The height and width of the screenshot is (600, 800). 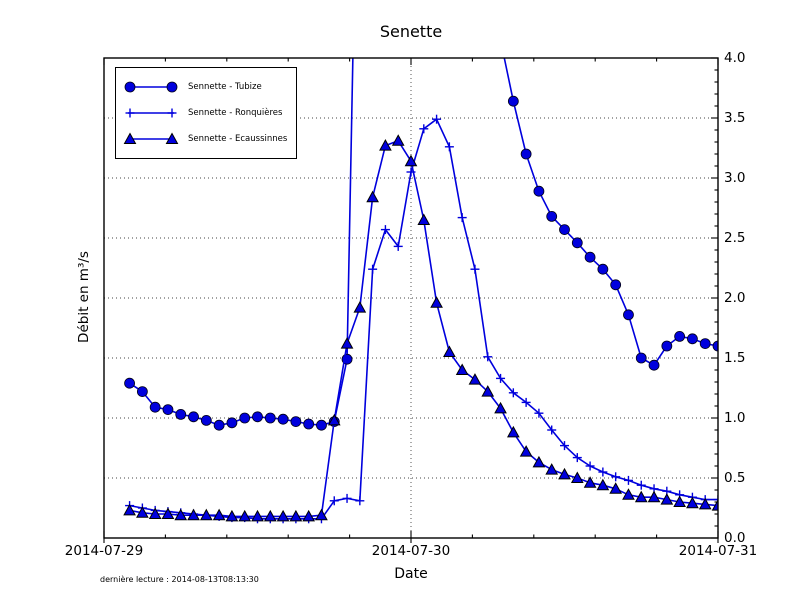 What do you see at coordinates (84, 297) in the screenshot?
I see `y-axis-label: Débit en m³/s` at bounding box center [84, 297].